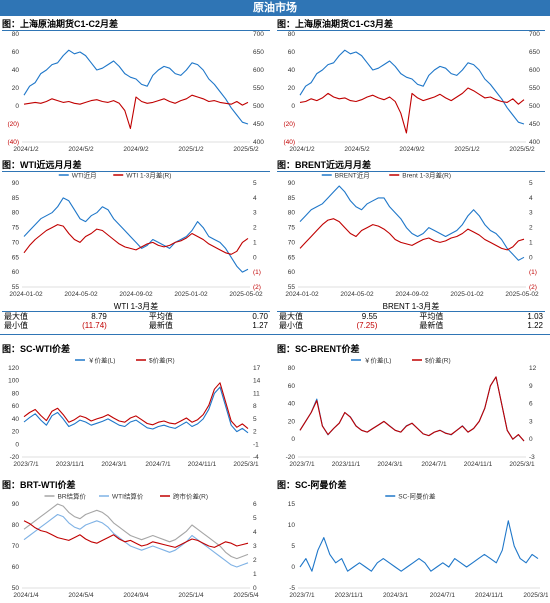  I want to click on section-banner: 原油市场, so click(275, 8).